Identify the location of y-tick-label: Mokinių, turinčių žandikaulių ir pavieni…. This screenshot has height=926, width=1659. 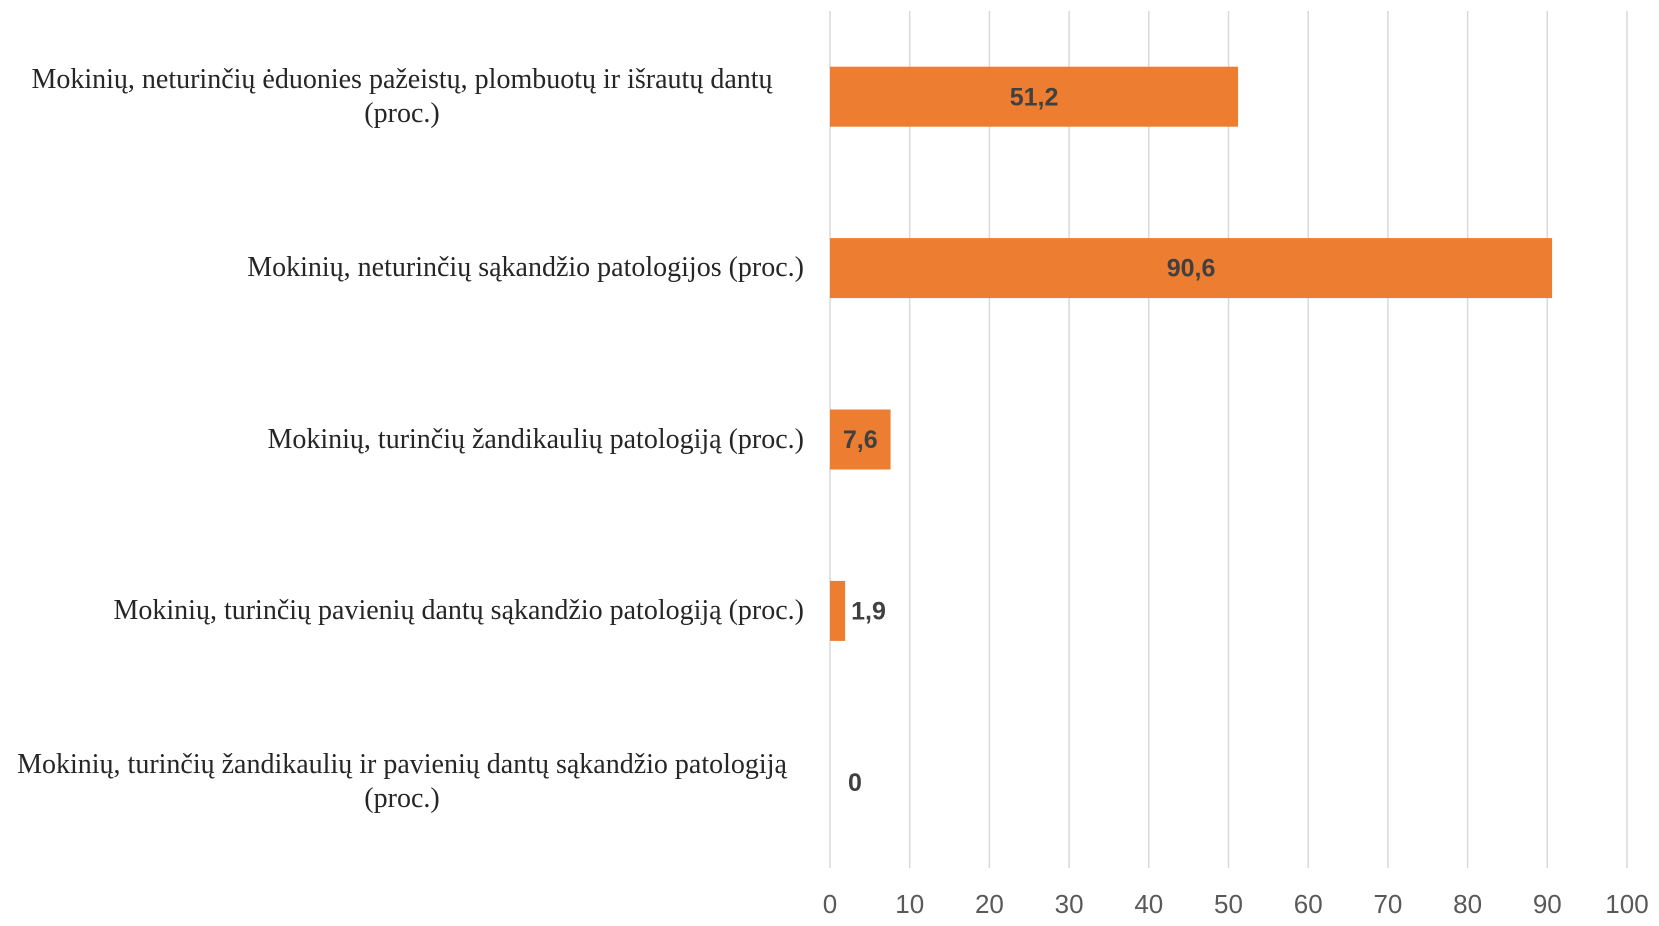
(402, 782).